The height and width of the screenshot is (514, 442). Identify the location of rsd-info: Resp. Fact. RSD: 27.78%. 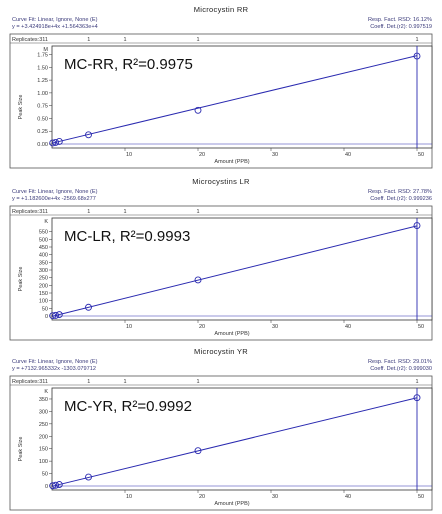
(399, 192).